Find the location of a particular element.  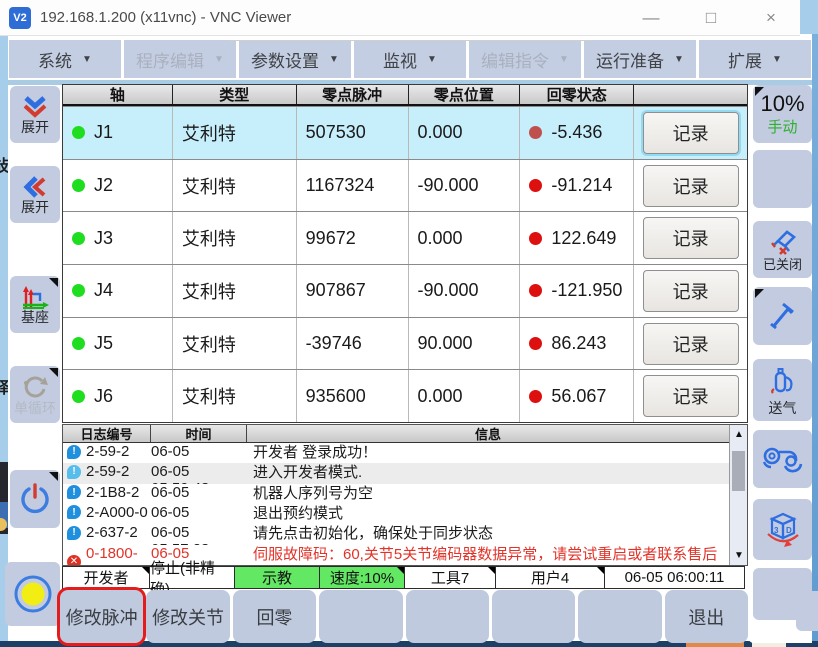

zero-pulse-value: 507530 is located at coordinates (353, 133).